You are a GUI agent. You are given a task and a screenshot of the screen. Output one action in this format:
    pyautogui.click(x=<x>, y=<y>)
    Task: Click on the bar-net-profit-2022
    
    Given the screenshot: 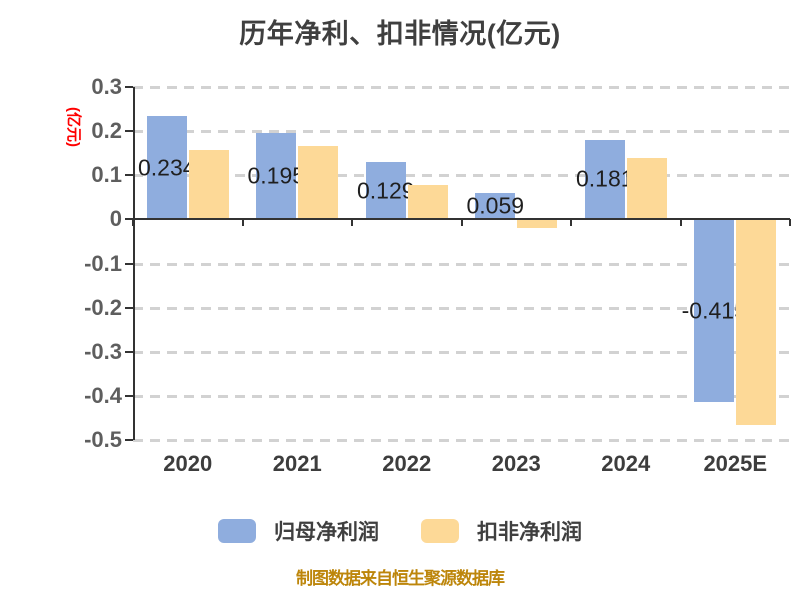 What is the action you would take?
    pyautogui.click(x=385, y=191)
    